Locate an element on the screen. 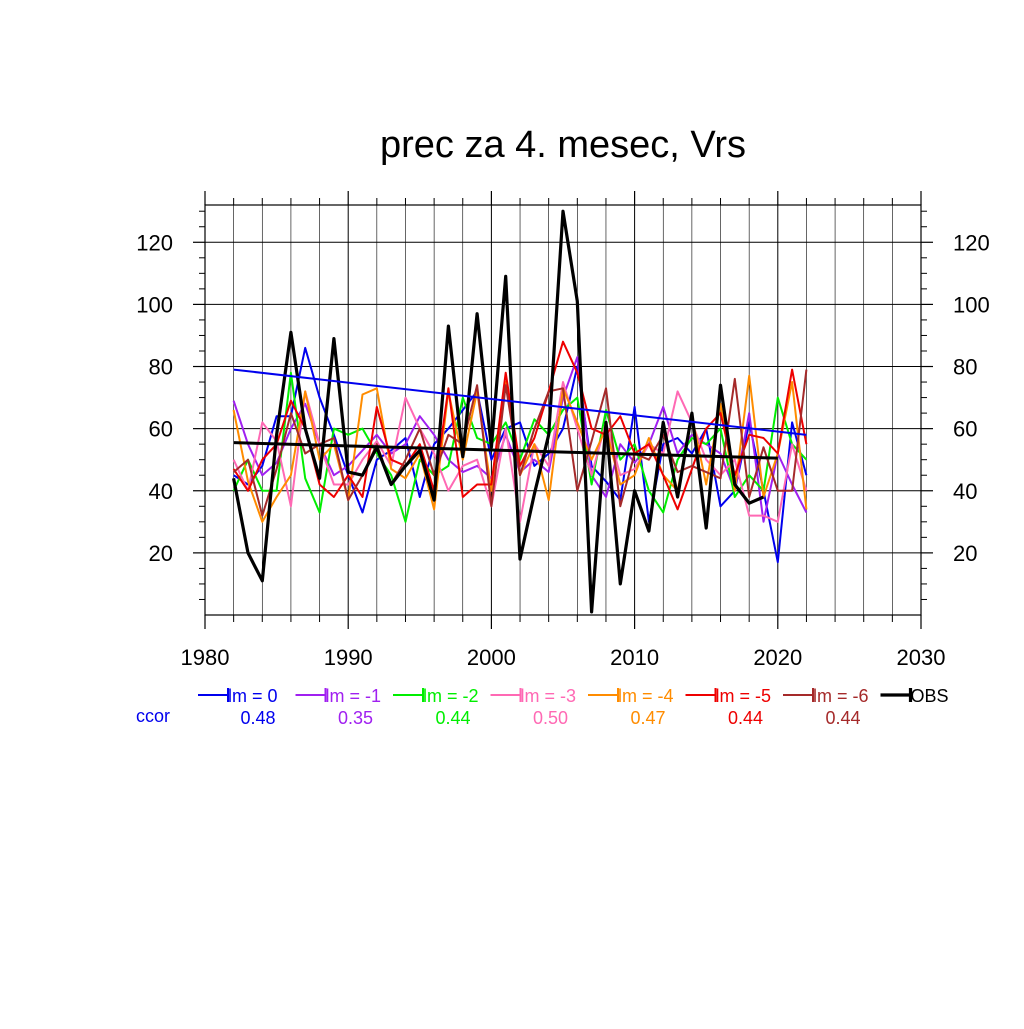 This screenshot has width=1024, height=1029. x-tick-label: 2020 is located at coordinates (777, 657).